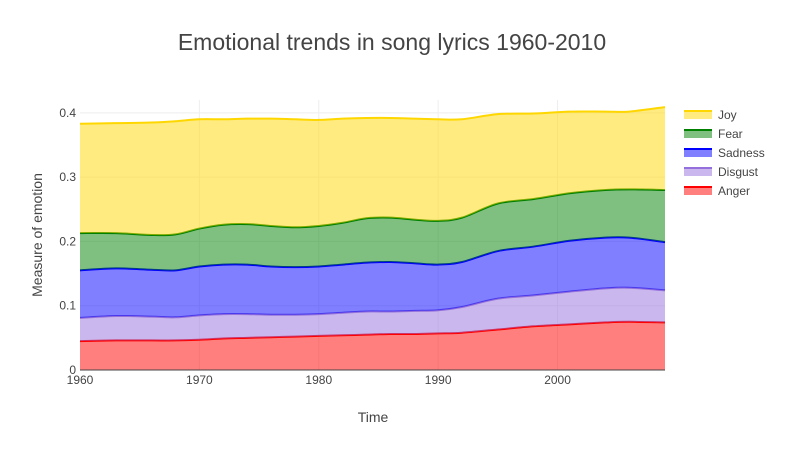 The height and width of the screenshot is (455, 785). What do you see at coordinates (372, 345) in the screenshot?
I see `area-anger` at bounding box center [372, 345].